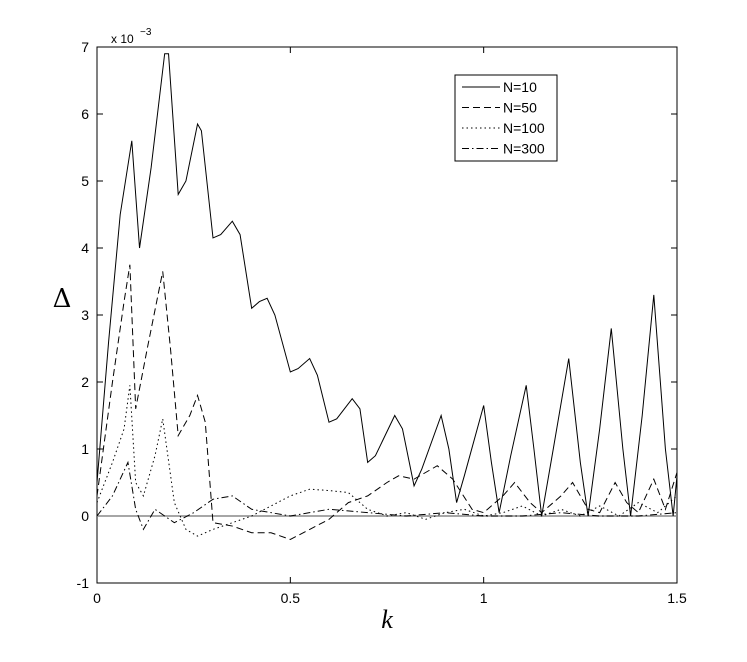 The image size is (747, 662). What do you see at coordinates (291, 598) in the screenshot?
I see `x-tick-label: 0.5` at bounding box center [291, 598].